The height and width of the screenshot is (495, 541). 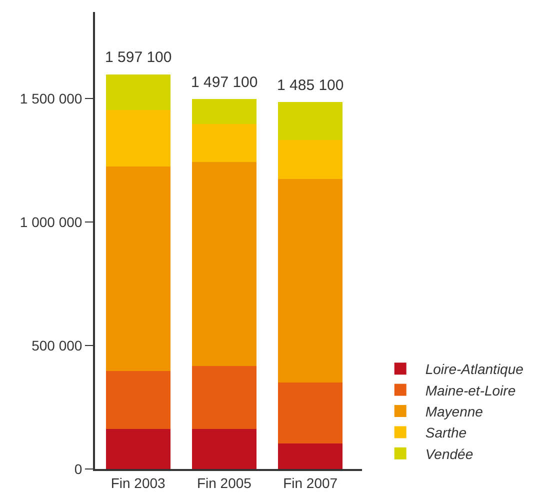 I want to click on legend-label: Vendée, so click(x=449, y=454).